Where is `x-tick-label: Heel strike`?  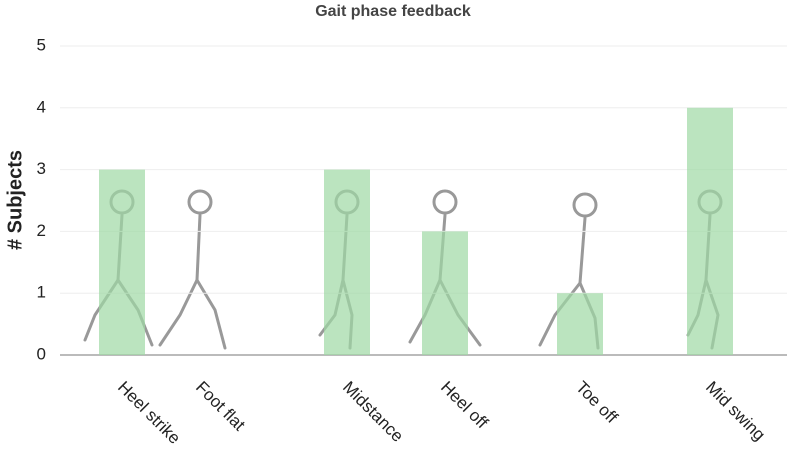
x-tick-label: Heel strike is located at coordinates (149, 413).